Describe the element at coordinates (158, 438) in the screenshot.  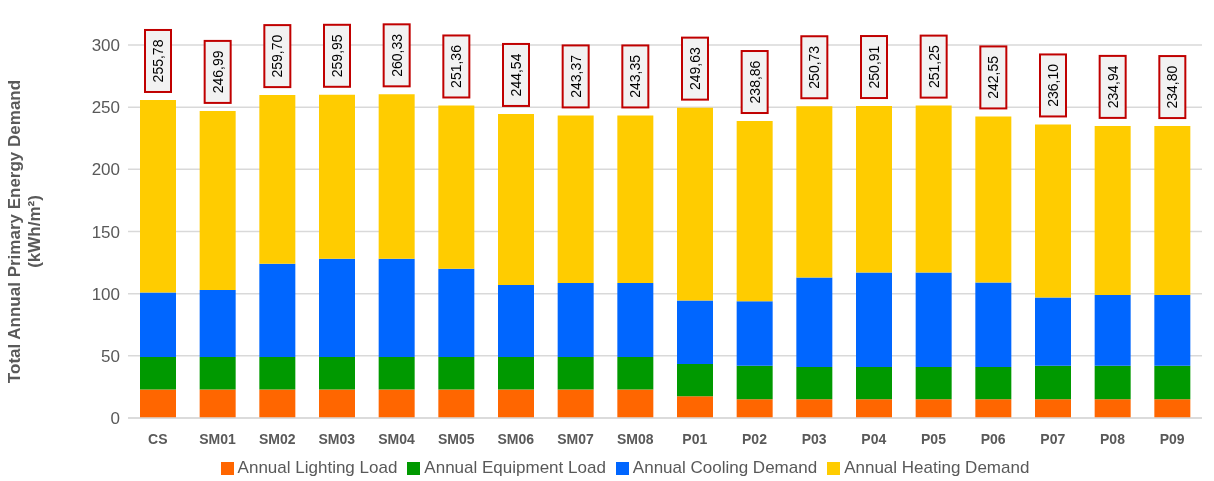
I see `x-tick-label: CS` at that location.